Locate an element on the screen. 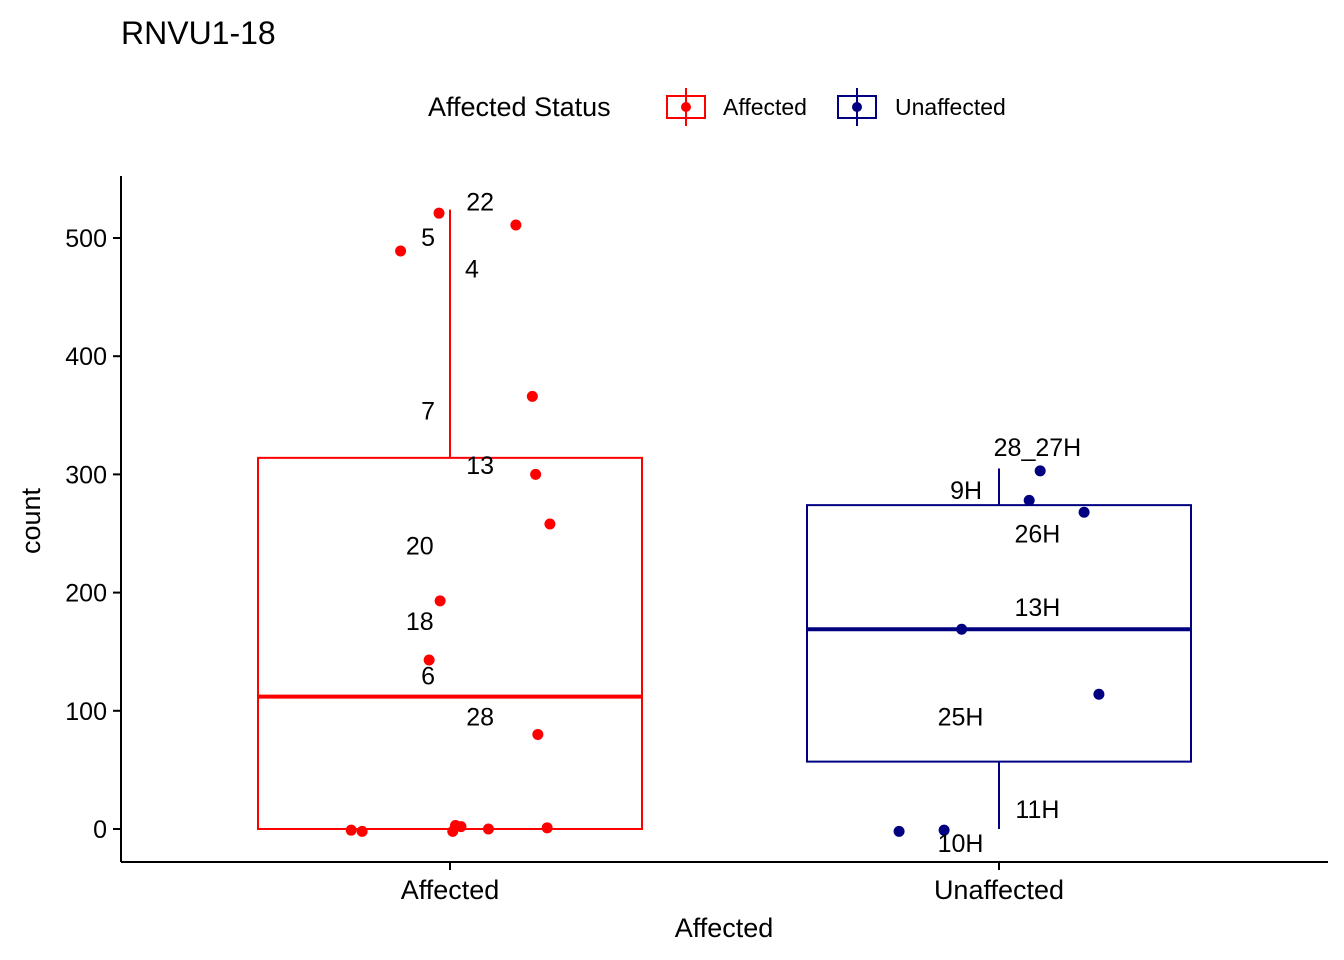 The height and width of the screenshot is (960, 1344). point-label: 10H is located at coordinates (961, 844).